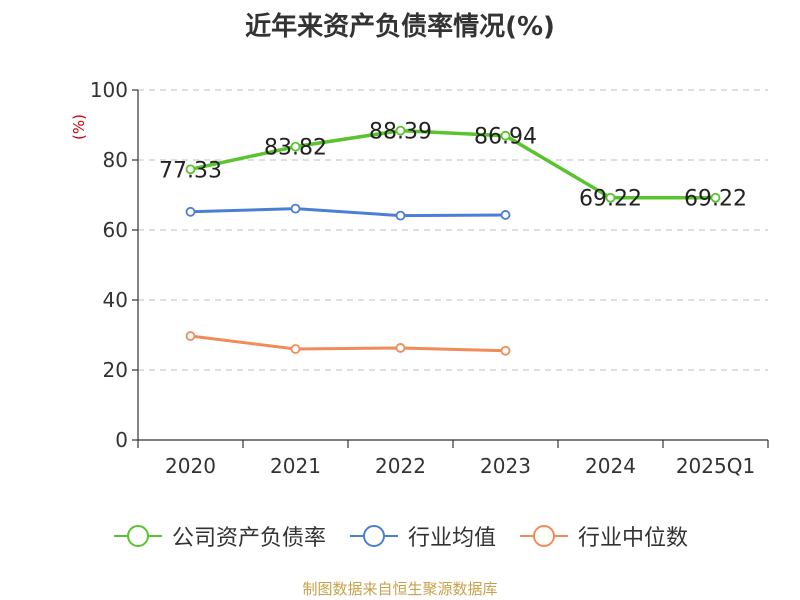 The image size is (800, 600). I want to click on data-label: 88.39, so click(400, 132).